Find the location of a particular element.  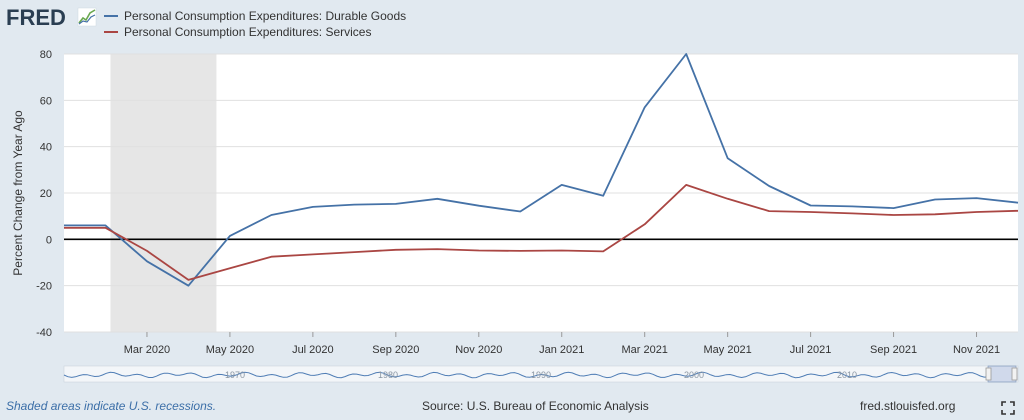

source-text: Source: U.S. Bureau of Economic Analysis is located at coordinates (535, 406).